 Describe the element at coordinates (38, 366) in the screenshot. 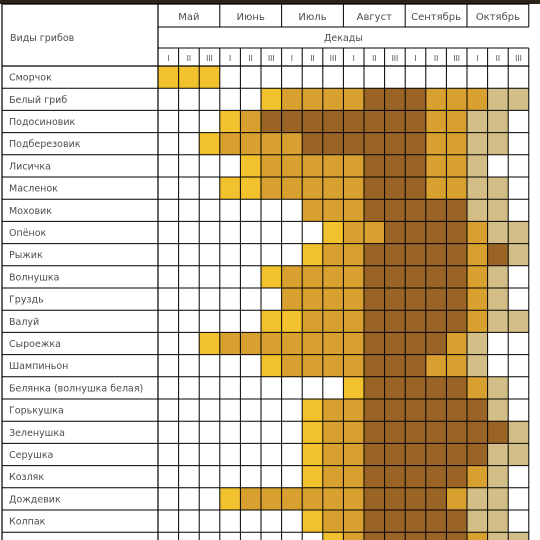

I see `mushroom-row-label: Шампиньон` at that location.